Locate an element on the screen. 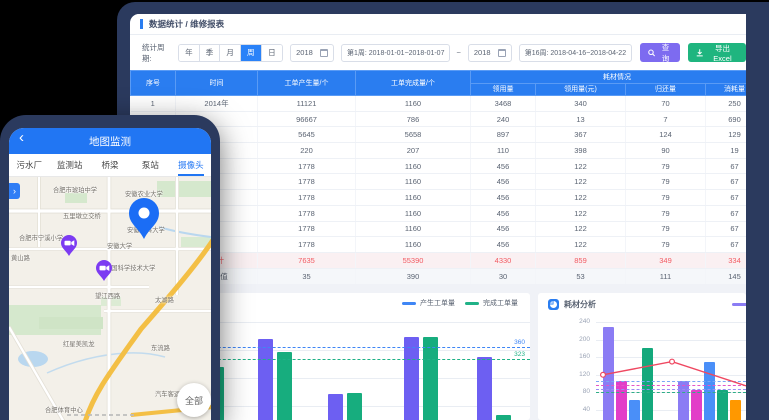 The image size is (769, 420). table-cell: 13 is located at coordinates (580, 119).